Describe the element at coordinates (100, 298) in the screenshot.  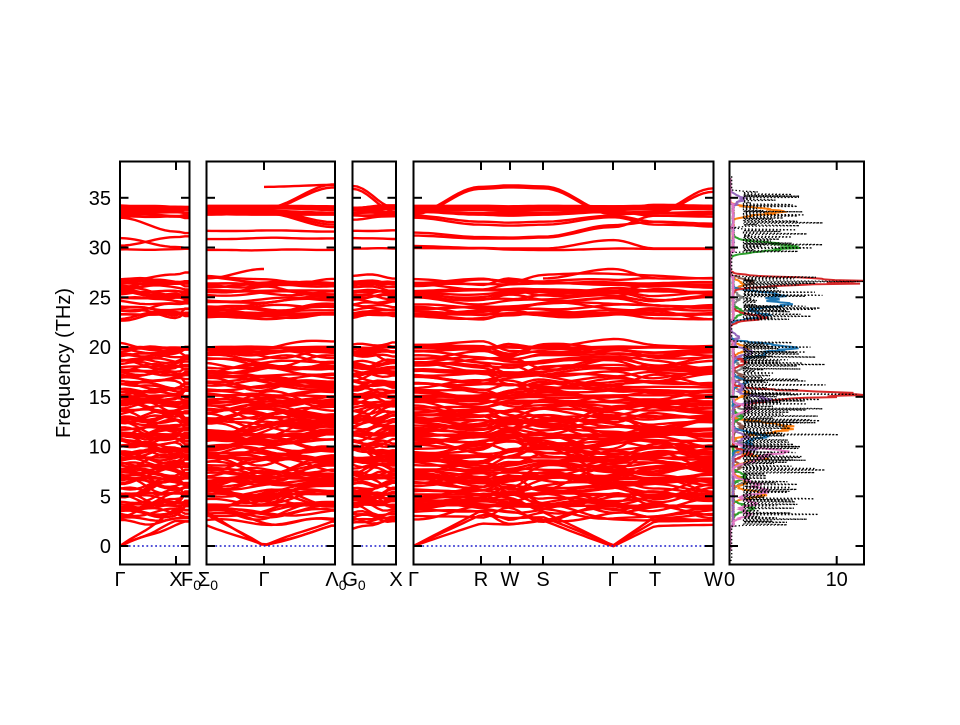
I see `svg-text: 25` at that location.